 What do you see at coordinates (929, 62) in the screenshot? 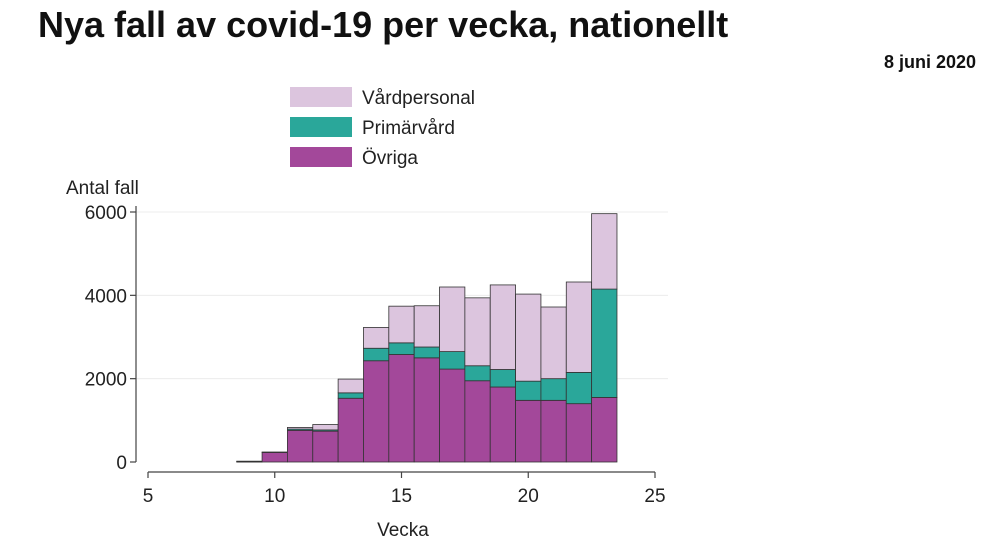
I see `date-label: 8 juni 2020` at bounding box center [929, 62].